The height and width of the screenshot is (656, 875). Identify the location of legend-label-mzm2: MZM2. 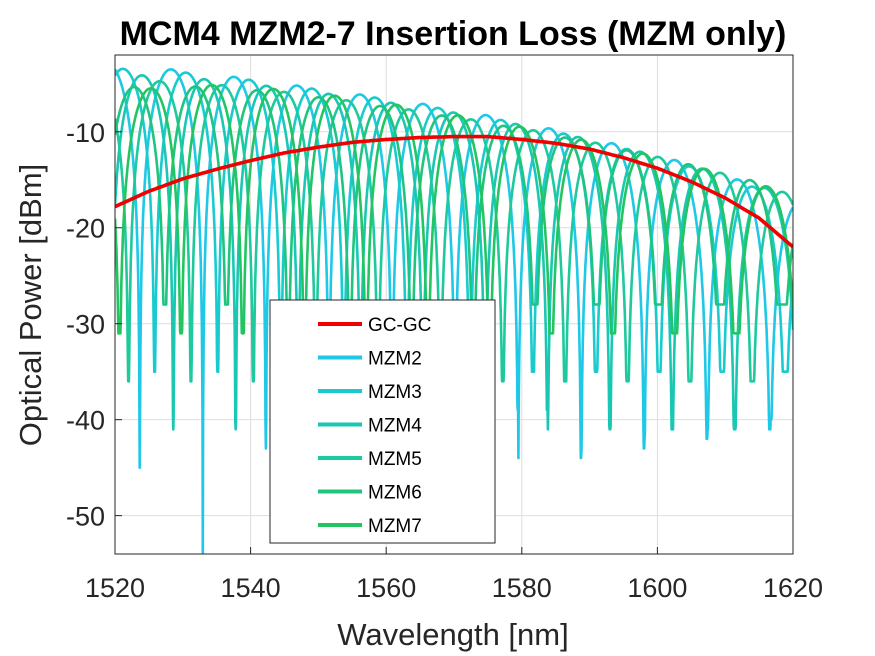
(395, 359).